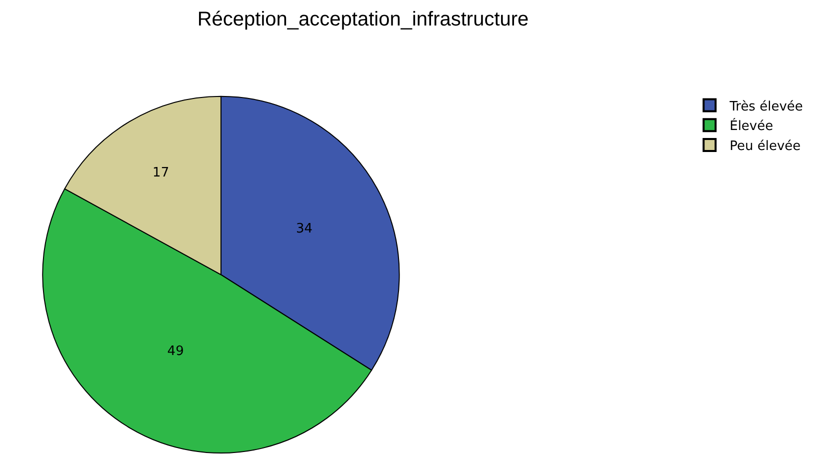 This screenshot has height=458, width=825. Describe the element at coordinates (765, 106) in the screenshot. I see `legend-label: Très élevée` at that location.